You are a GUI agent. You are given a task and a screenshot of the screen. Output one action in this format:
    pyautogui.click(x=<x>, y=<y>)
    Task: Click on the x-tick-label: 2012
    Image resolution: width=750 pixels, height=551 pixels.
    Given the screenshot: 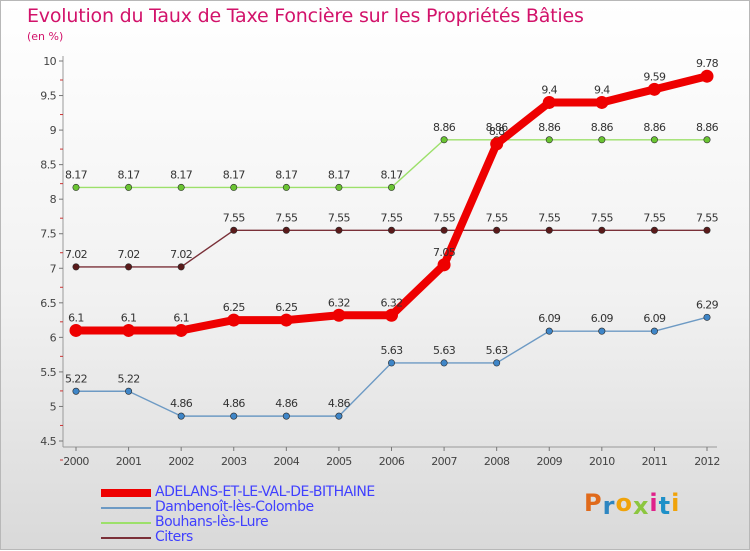 What is the action you would take?
    pyautogui.click(x=707, y=461)
    